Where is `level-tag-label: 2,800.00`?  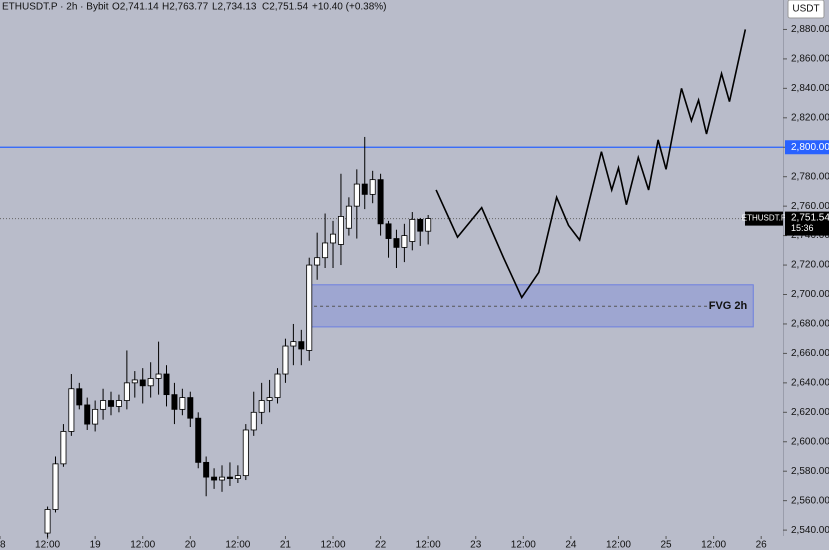
level-tag-label: 2,800.00 is located at coordinates (810, 147).